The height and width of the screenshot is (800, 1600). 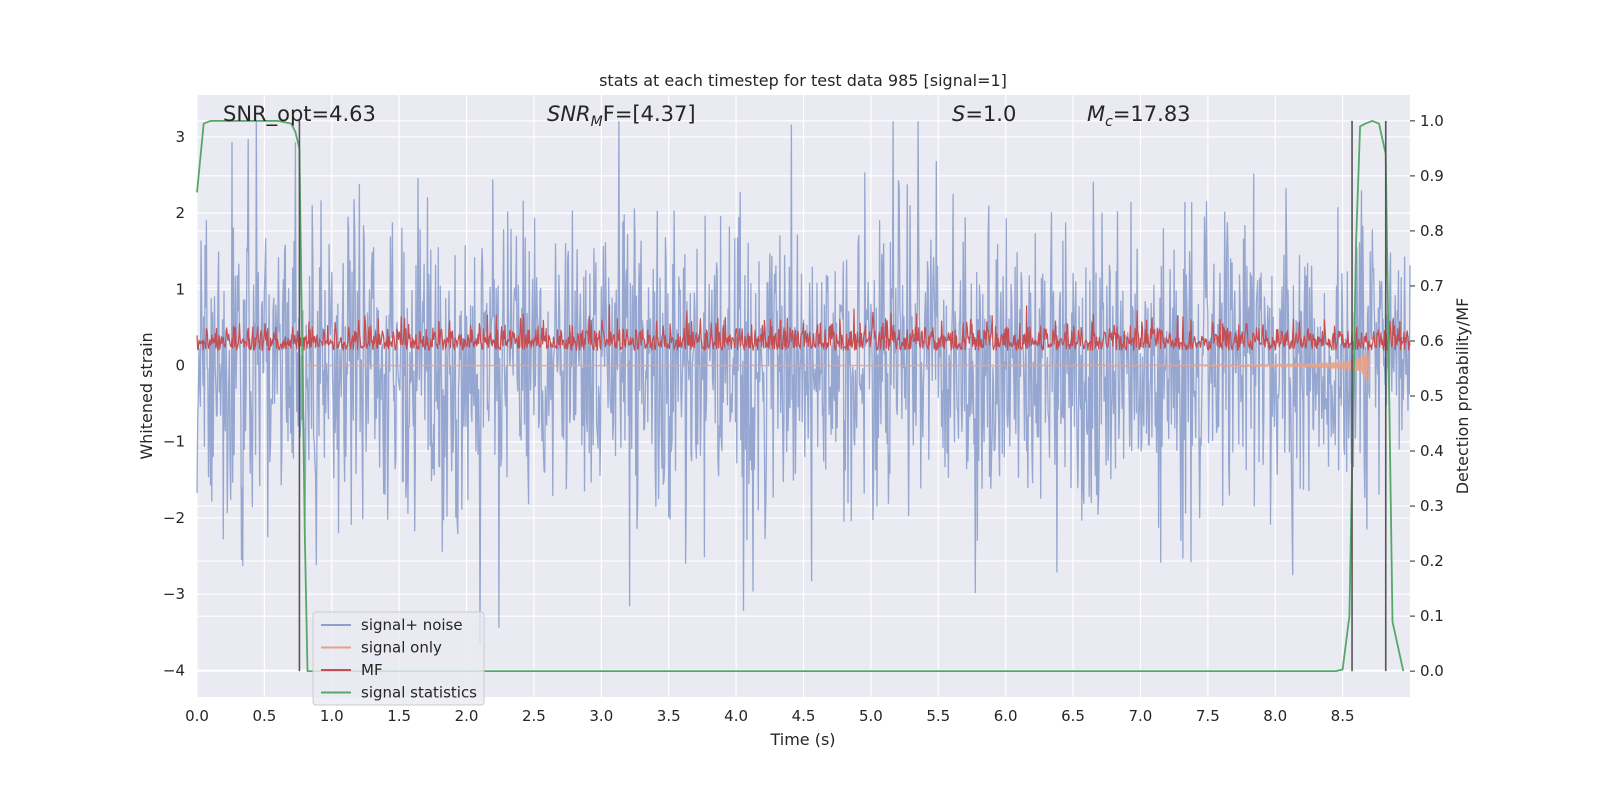 What do you see at coordinates (1432, 396) in the screenshot?
I see `y-right-tick-label: 0.5` at bounding box center [1432, 396].